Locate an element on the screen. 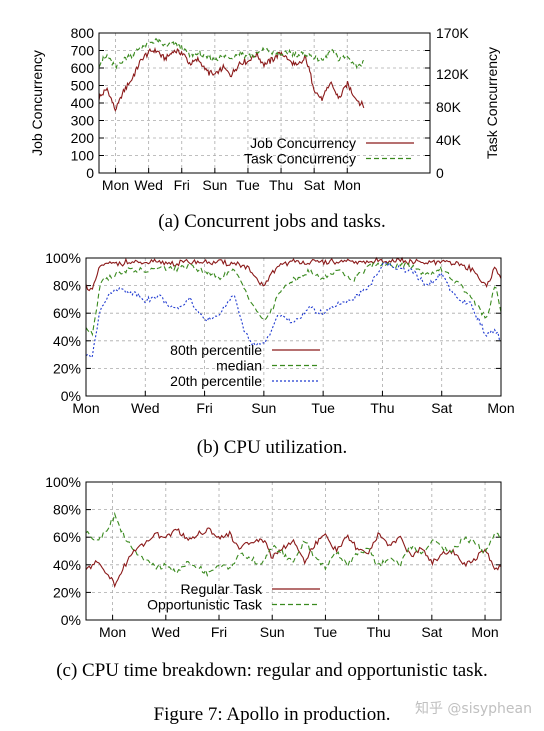 The height and width of the screenshot is (731, 544). legend-label: Regular Task is located at coordinates (222, 589).